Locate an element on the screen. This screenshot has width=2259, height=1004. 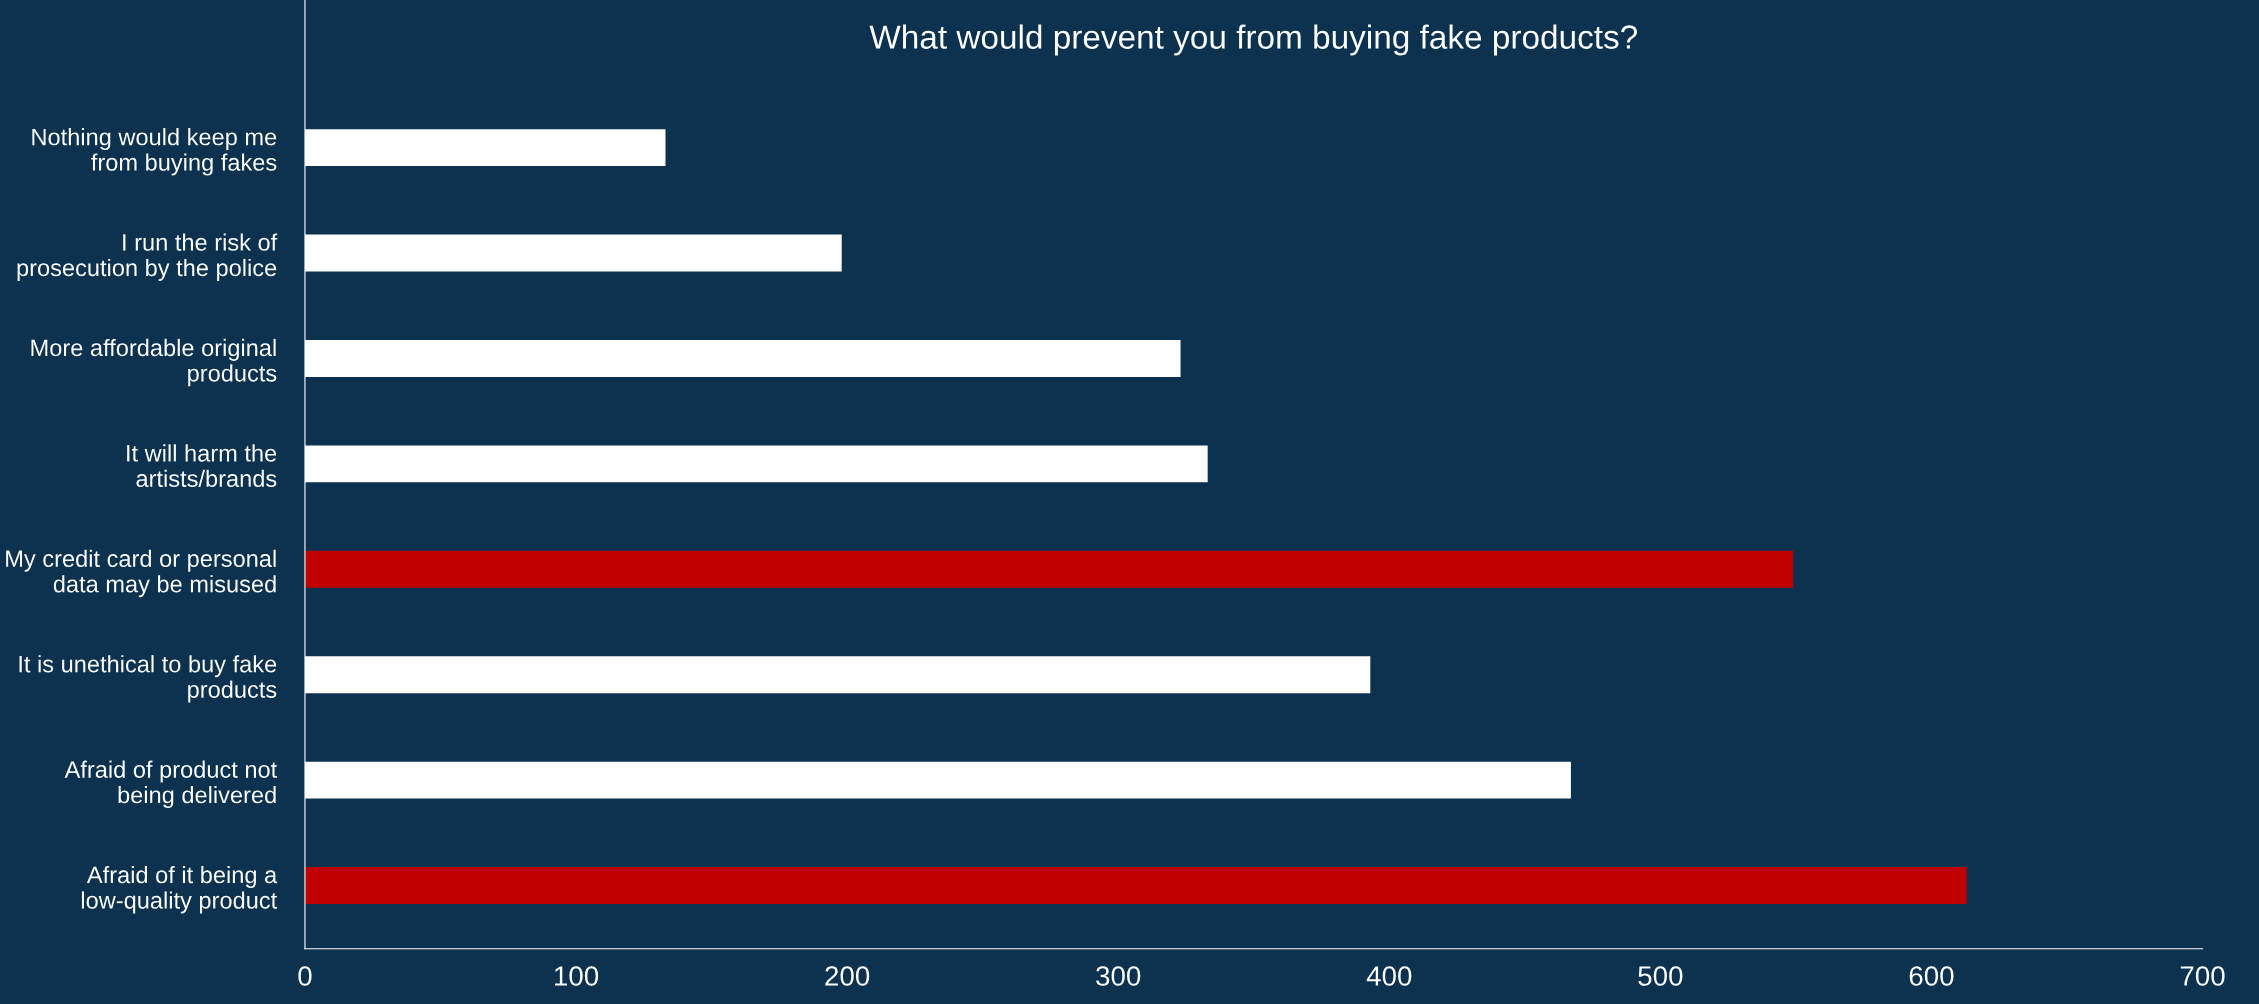
chart-title: What would prevent you from buying fake products? is located at coordinates (1253, 40).